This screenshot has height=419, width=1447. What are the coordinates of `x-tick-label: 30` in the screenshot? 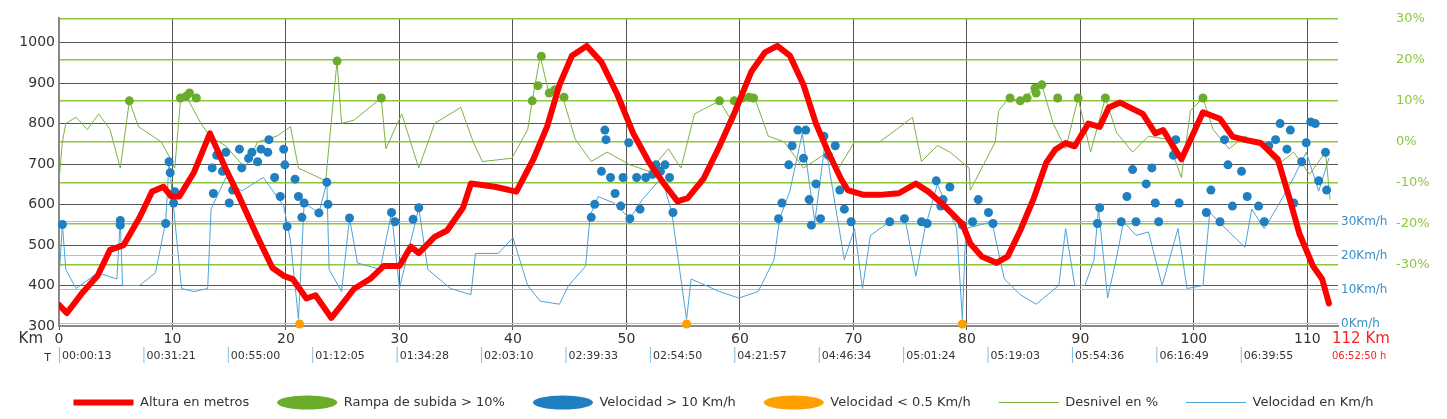 It's located at (399, 337).